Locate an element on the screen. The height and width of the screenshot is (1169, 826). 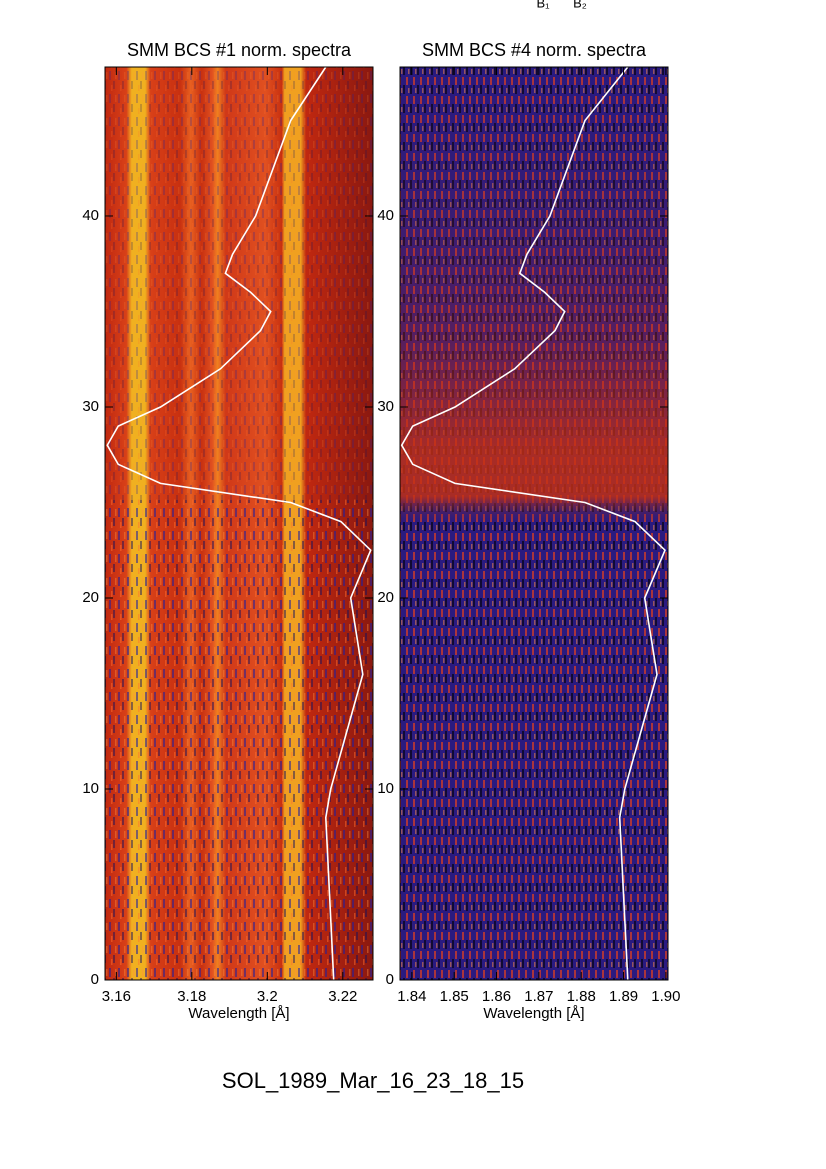
x-tick-label: 3.16 is located at coordinates (116, 996).